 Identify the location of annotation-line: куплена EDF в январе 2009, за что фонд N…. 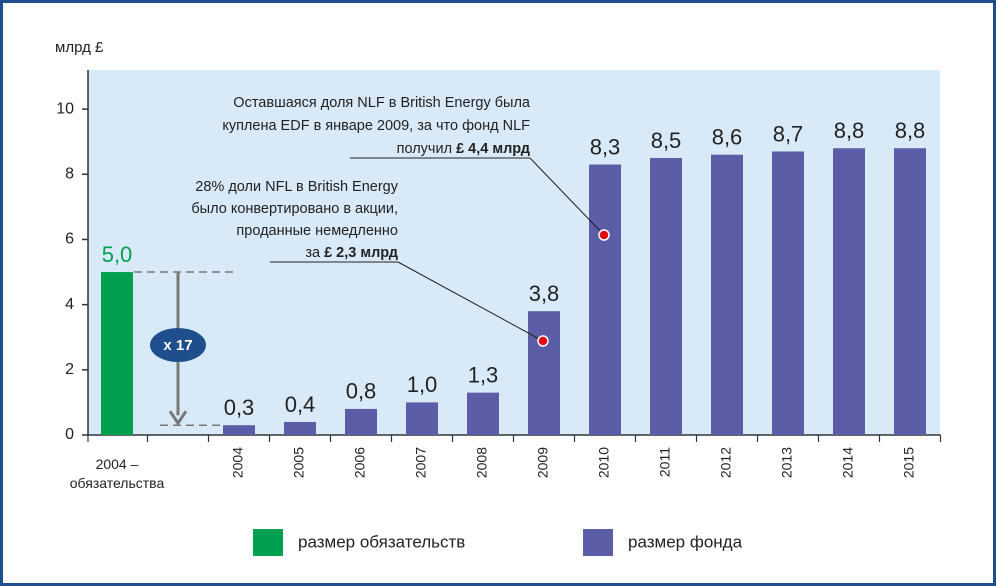
(376, 126).